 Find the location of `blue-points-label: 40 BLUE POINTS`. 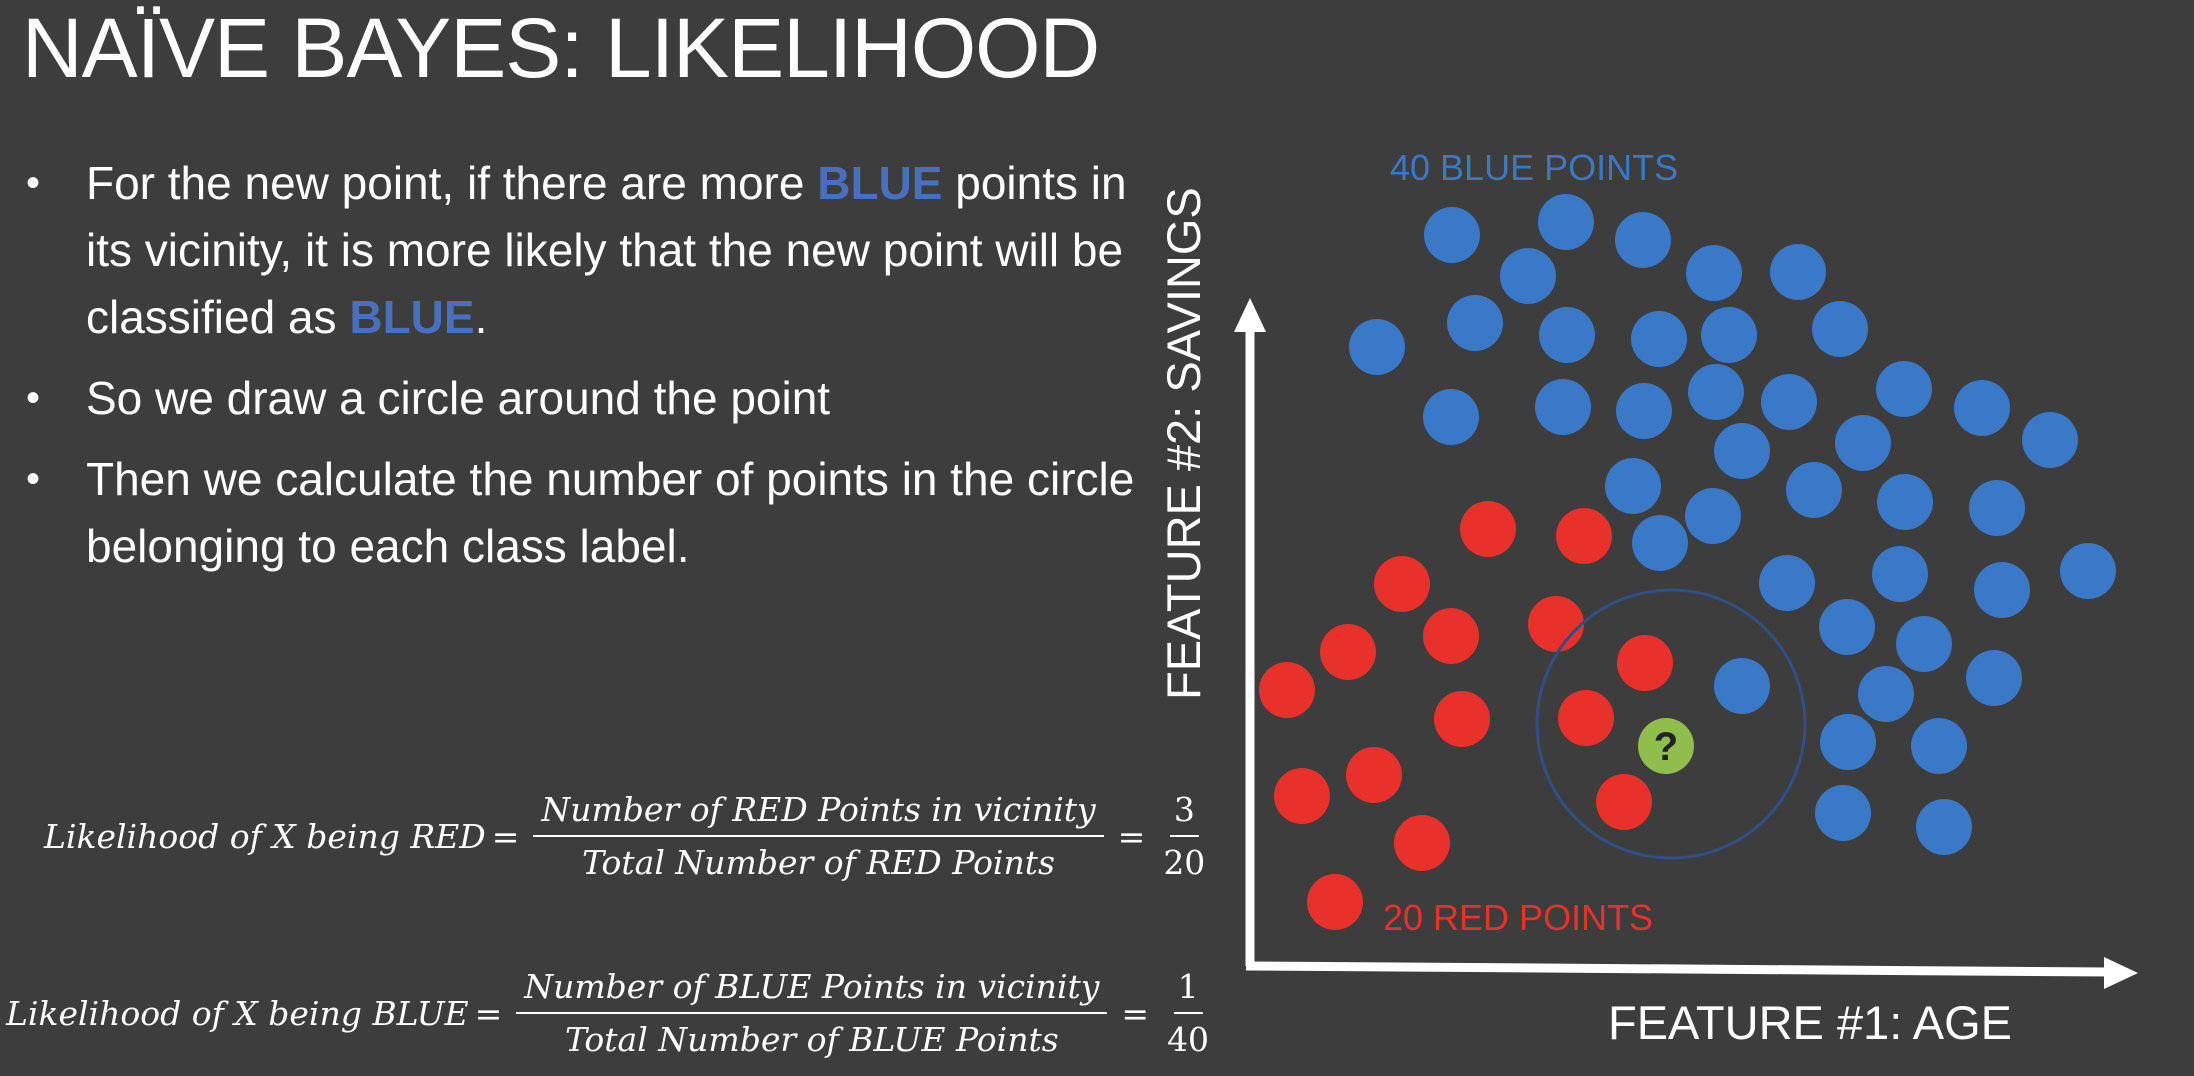

blue-points-label: 40 BLUE POINTS is located at coordinates (1534, 167).